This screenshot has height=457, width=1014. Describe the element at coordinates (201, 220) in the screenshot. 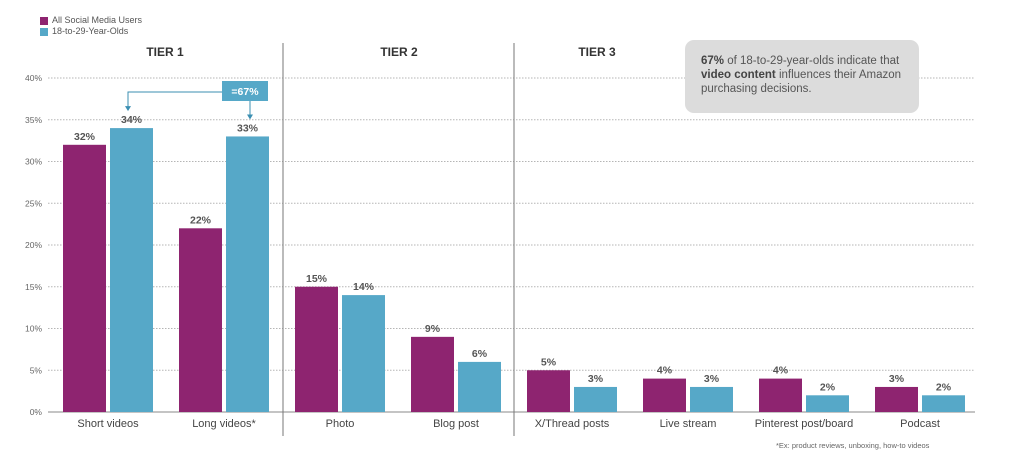

I see `data-label: 22%` at that location.